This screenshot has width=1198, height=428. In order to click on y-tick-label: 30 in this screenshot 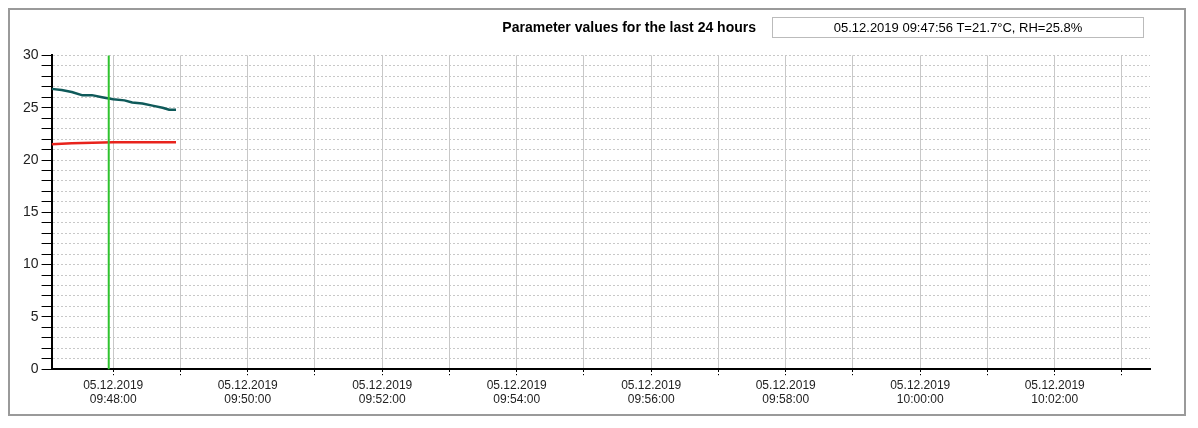, I will do `click(30, 54)`.